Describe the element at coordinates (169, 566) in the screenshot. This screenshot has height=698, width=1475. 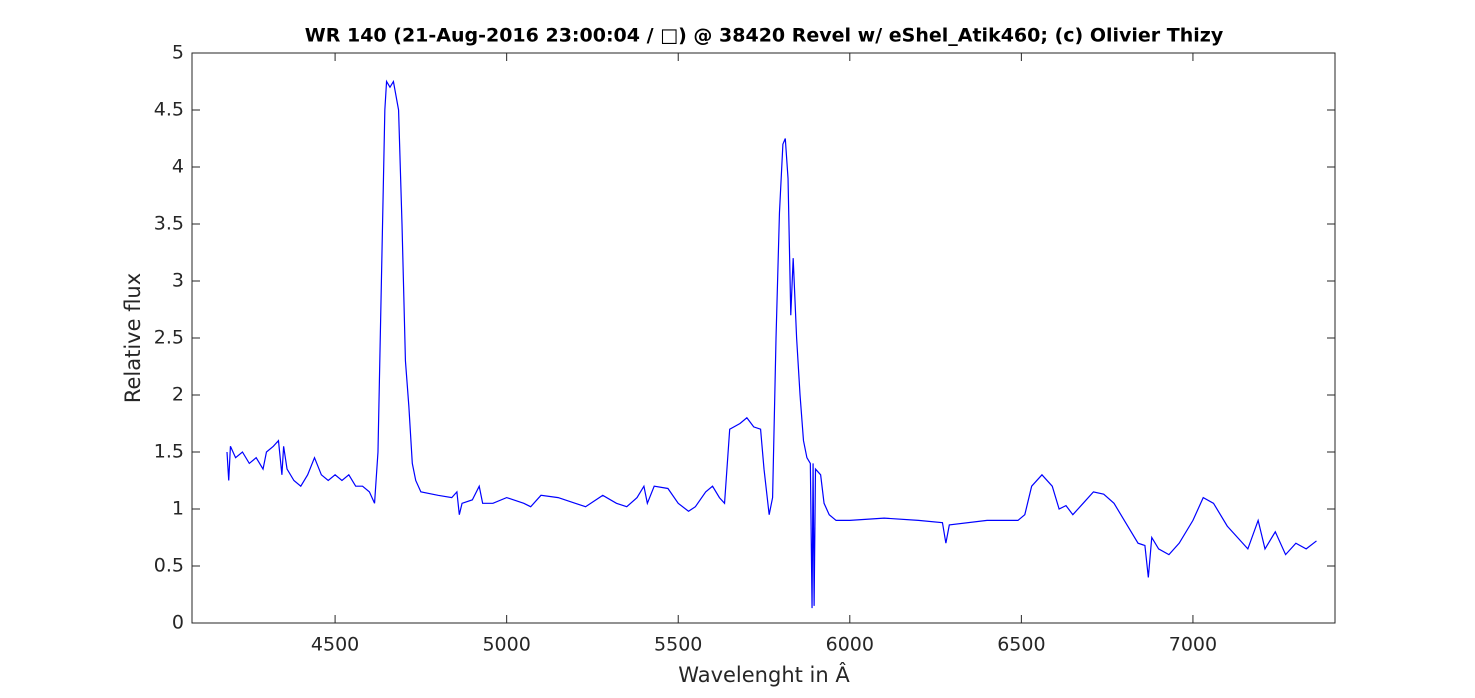
I see `y-tick-label: 0.5` at that location.